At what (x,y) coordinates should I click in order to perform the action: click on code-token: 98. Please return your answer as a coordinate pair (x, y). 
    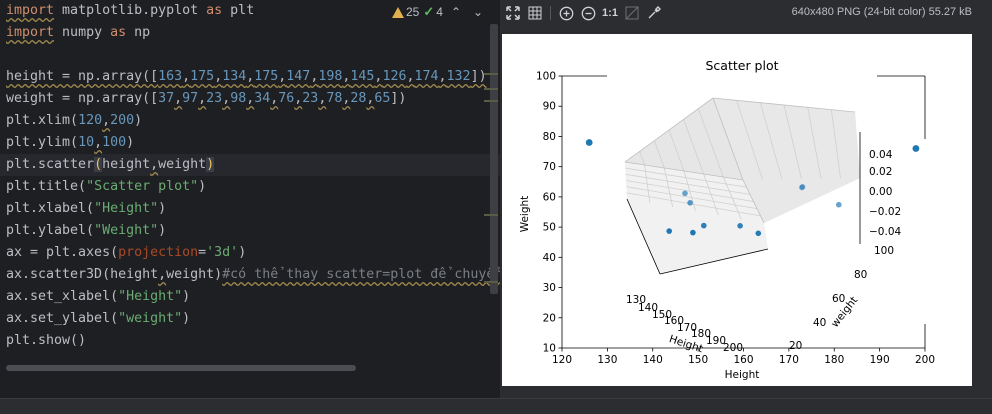
    Looking at the image, I should click on (238, 98).